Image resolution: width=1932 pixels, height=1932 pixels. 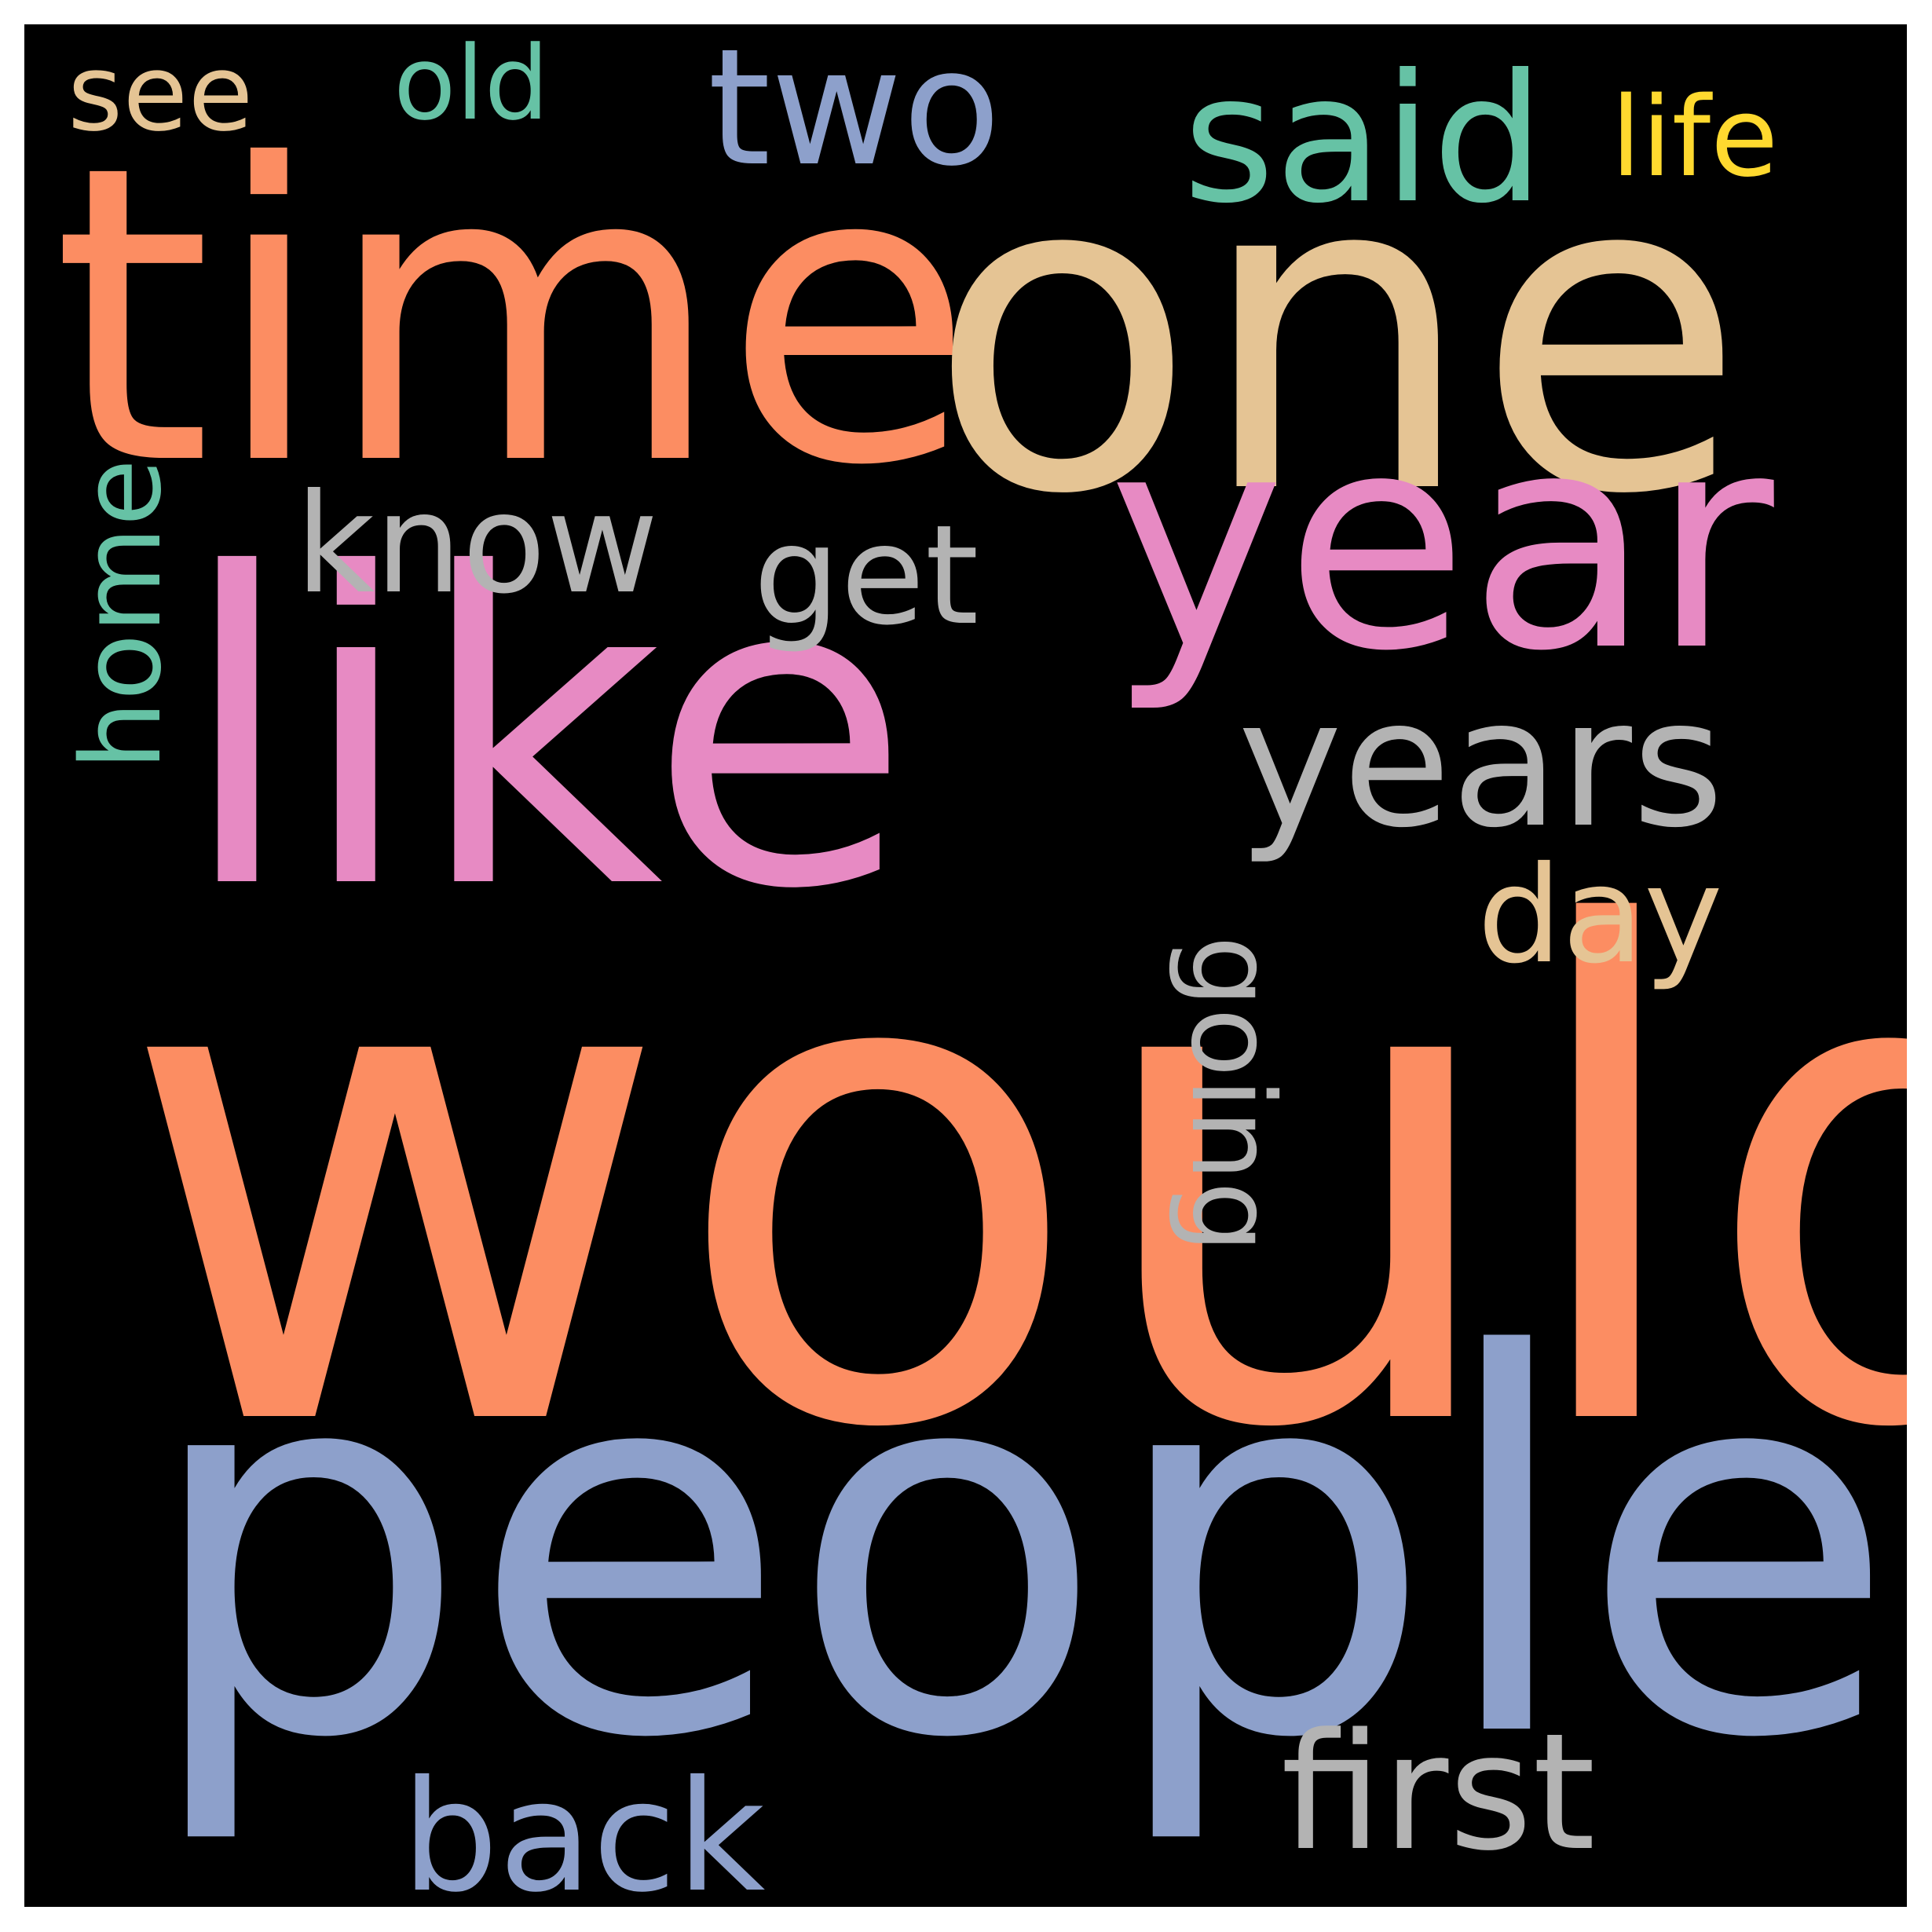 What do you see at coordinates (477, 544) in the screenshot?
I see `word-know: know` at bounding box center [477, 544].